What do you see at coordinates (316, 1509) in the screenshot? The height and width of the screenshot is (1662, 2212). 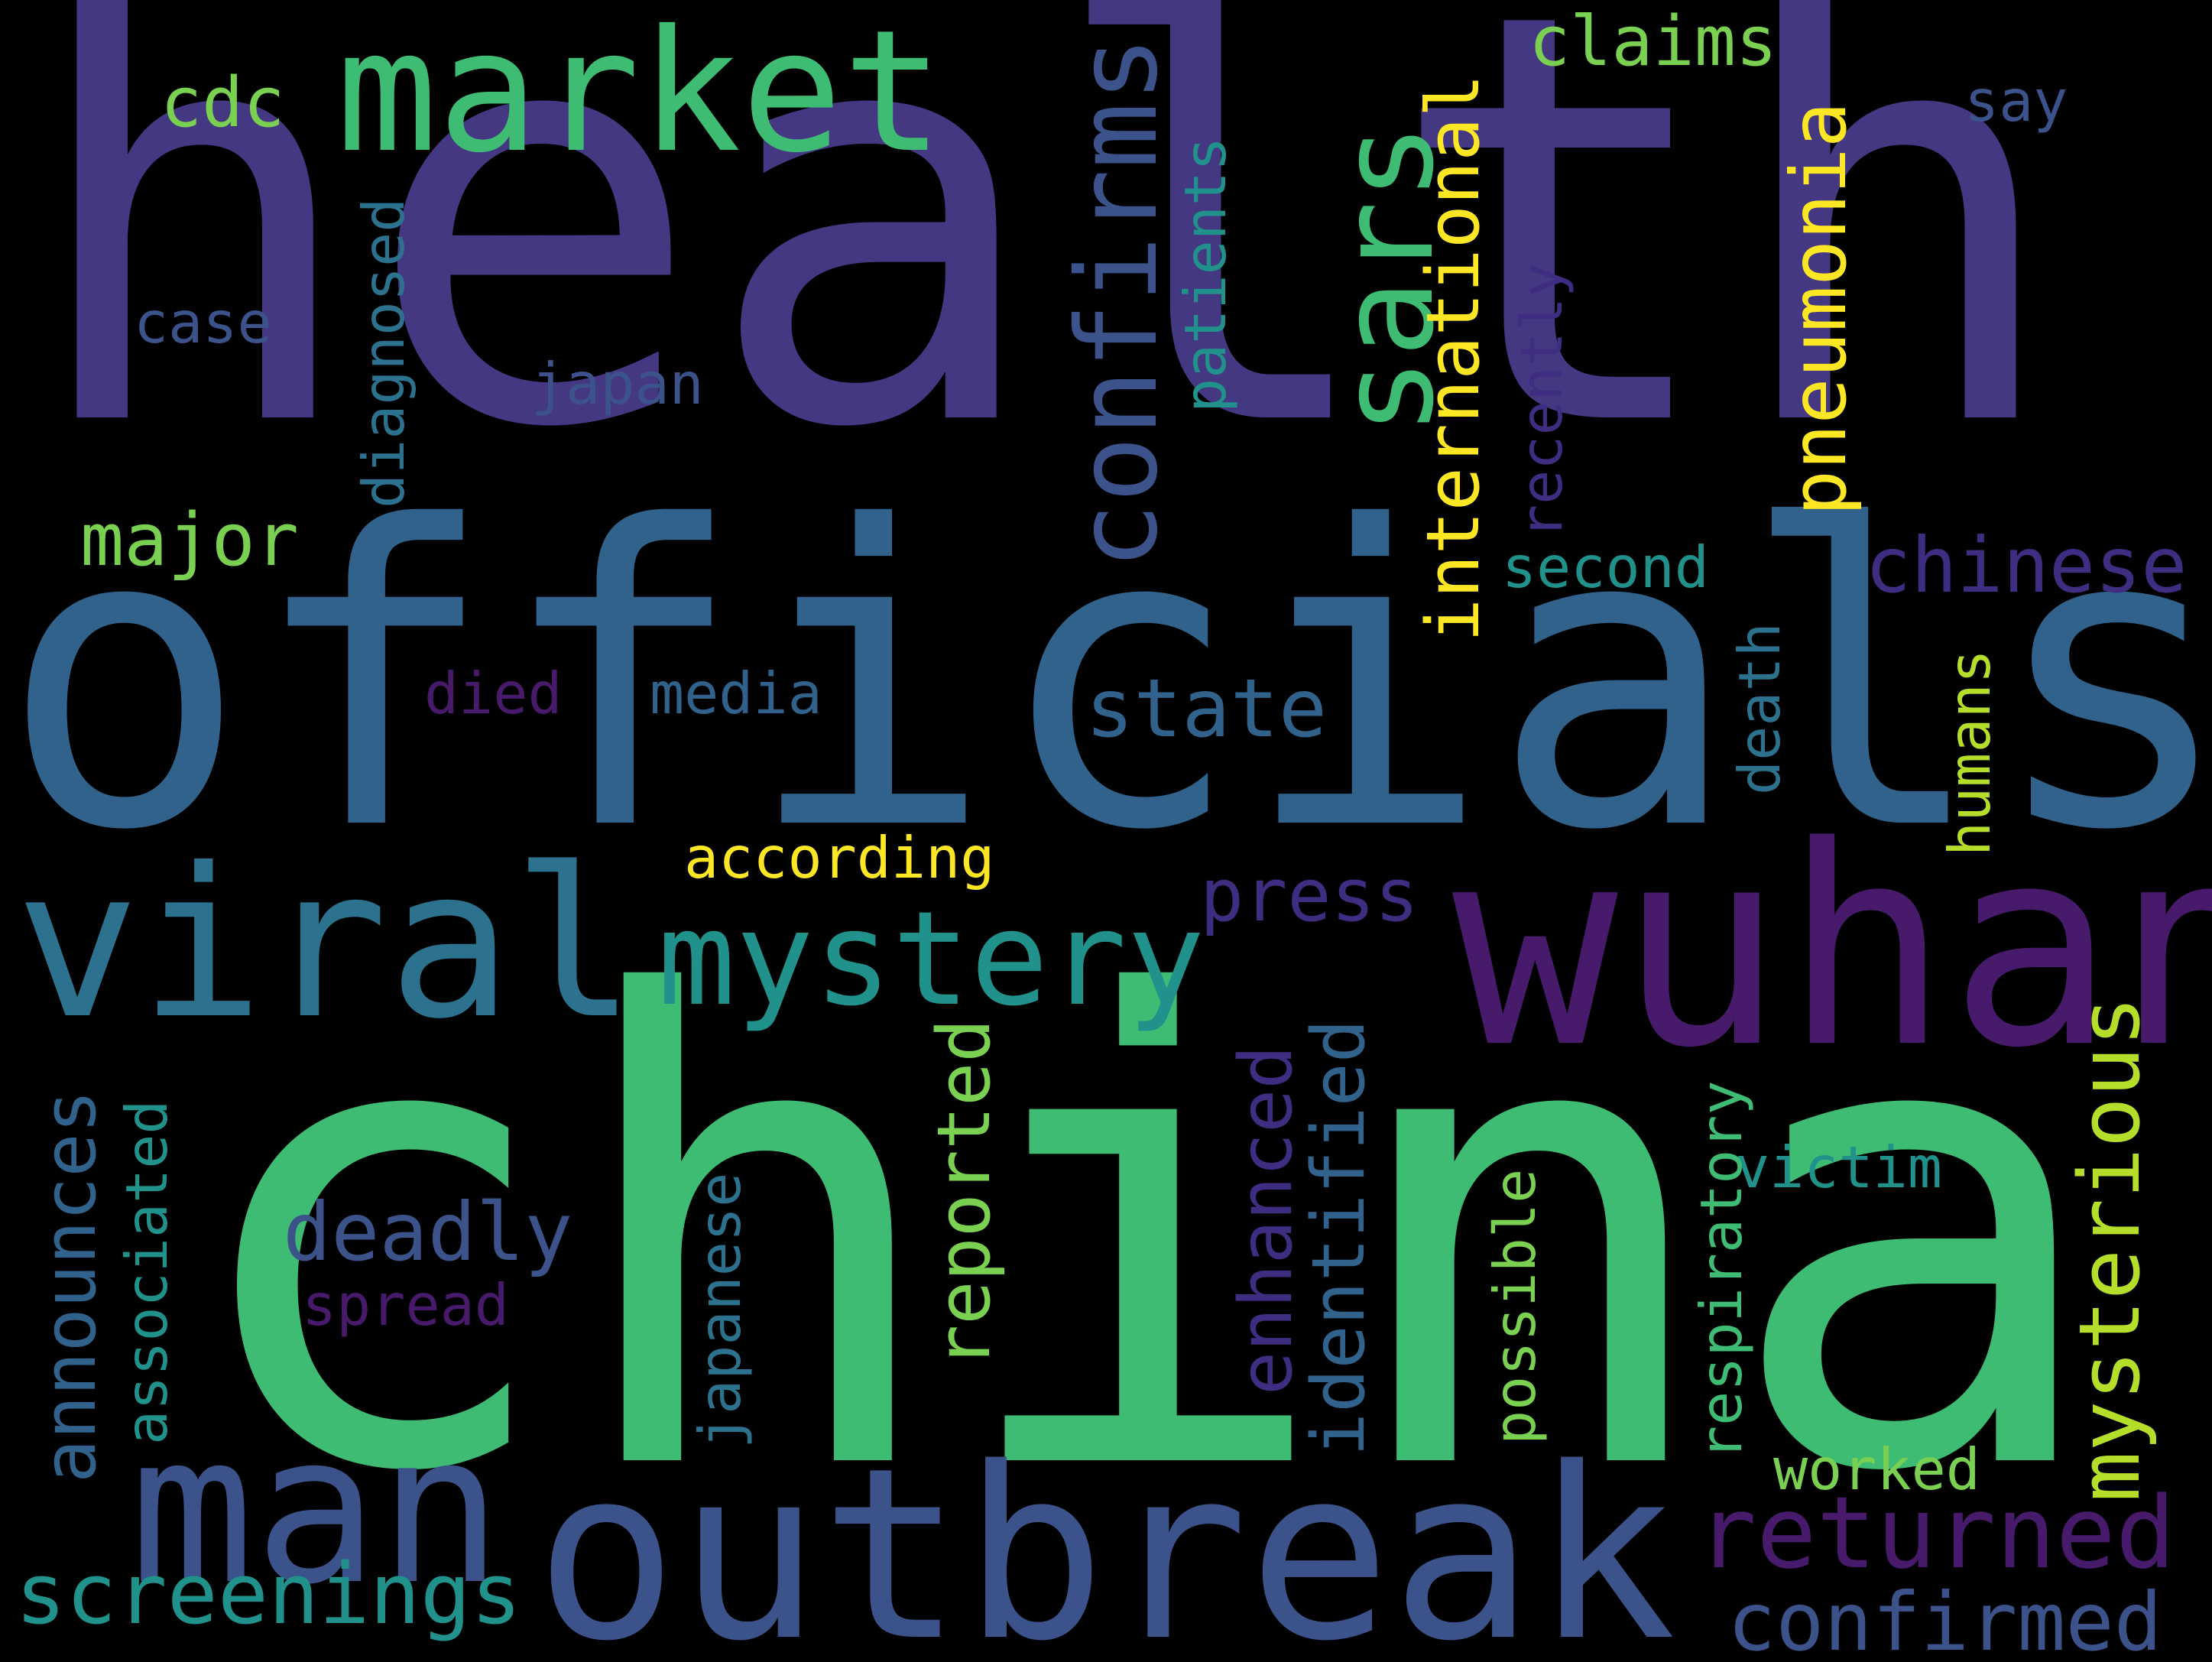 I see `word-man: man` at bounding box center [316, 1509].